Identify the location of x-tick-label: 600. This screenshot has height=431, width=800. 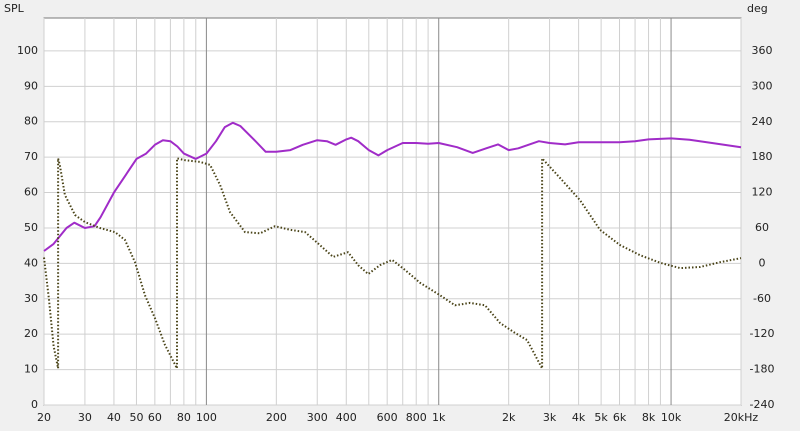
(387, 417).